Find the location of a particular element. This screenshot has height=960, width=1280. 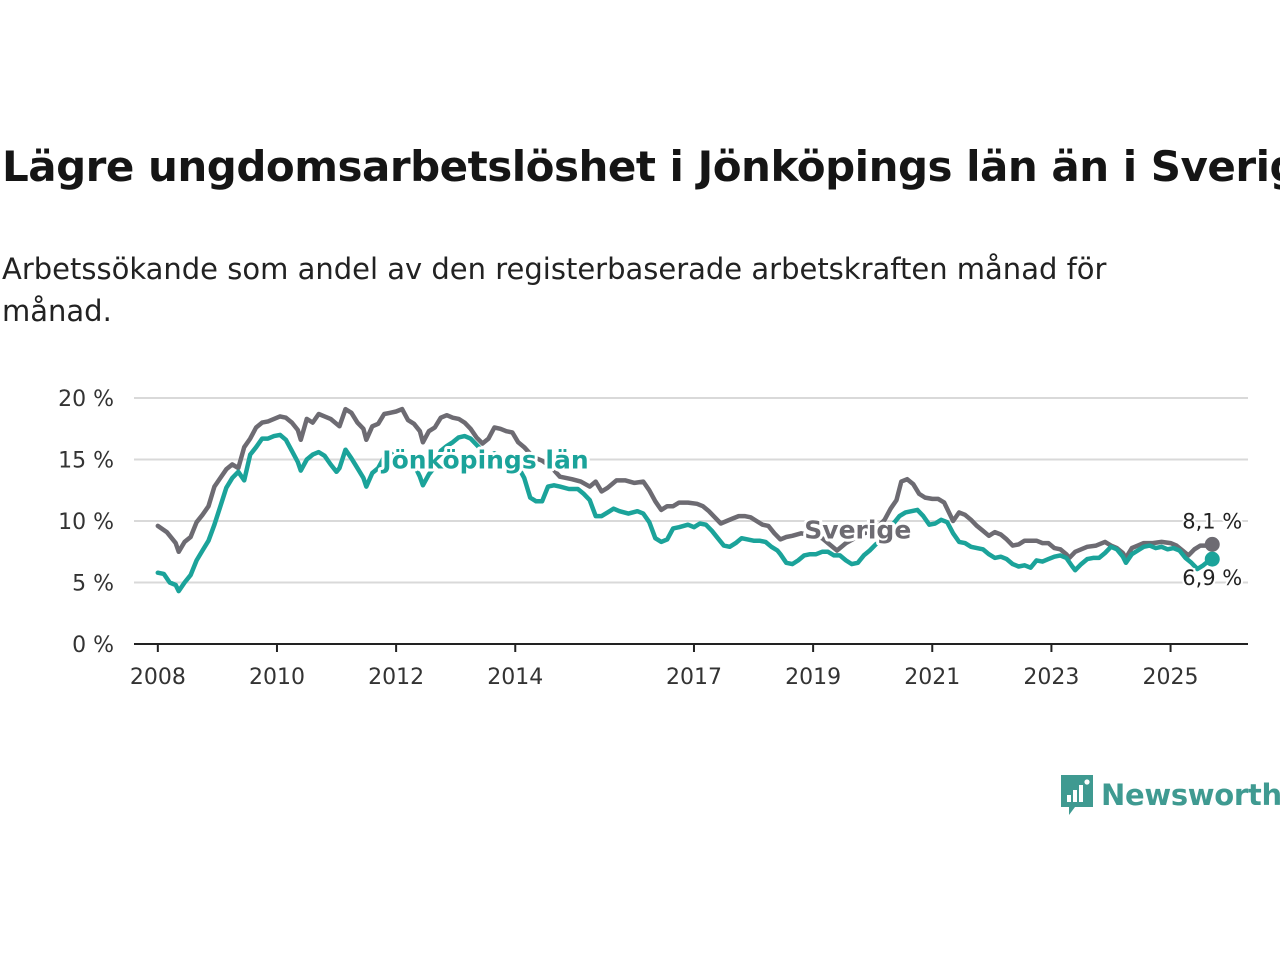

x-tick-label: 2021 is located at coordinates (932, 677).